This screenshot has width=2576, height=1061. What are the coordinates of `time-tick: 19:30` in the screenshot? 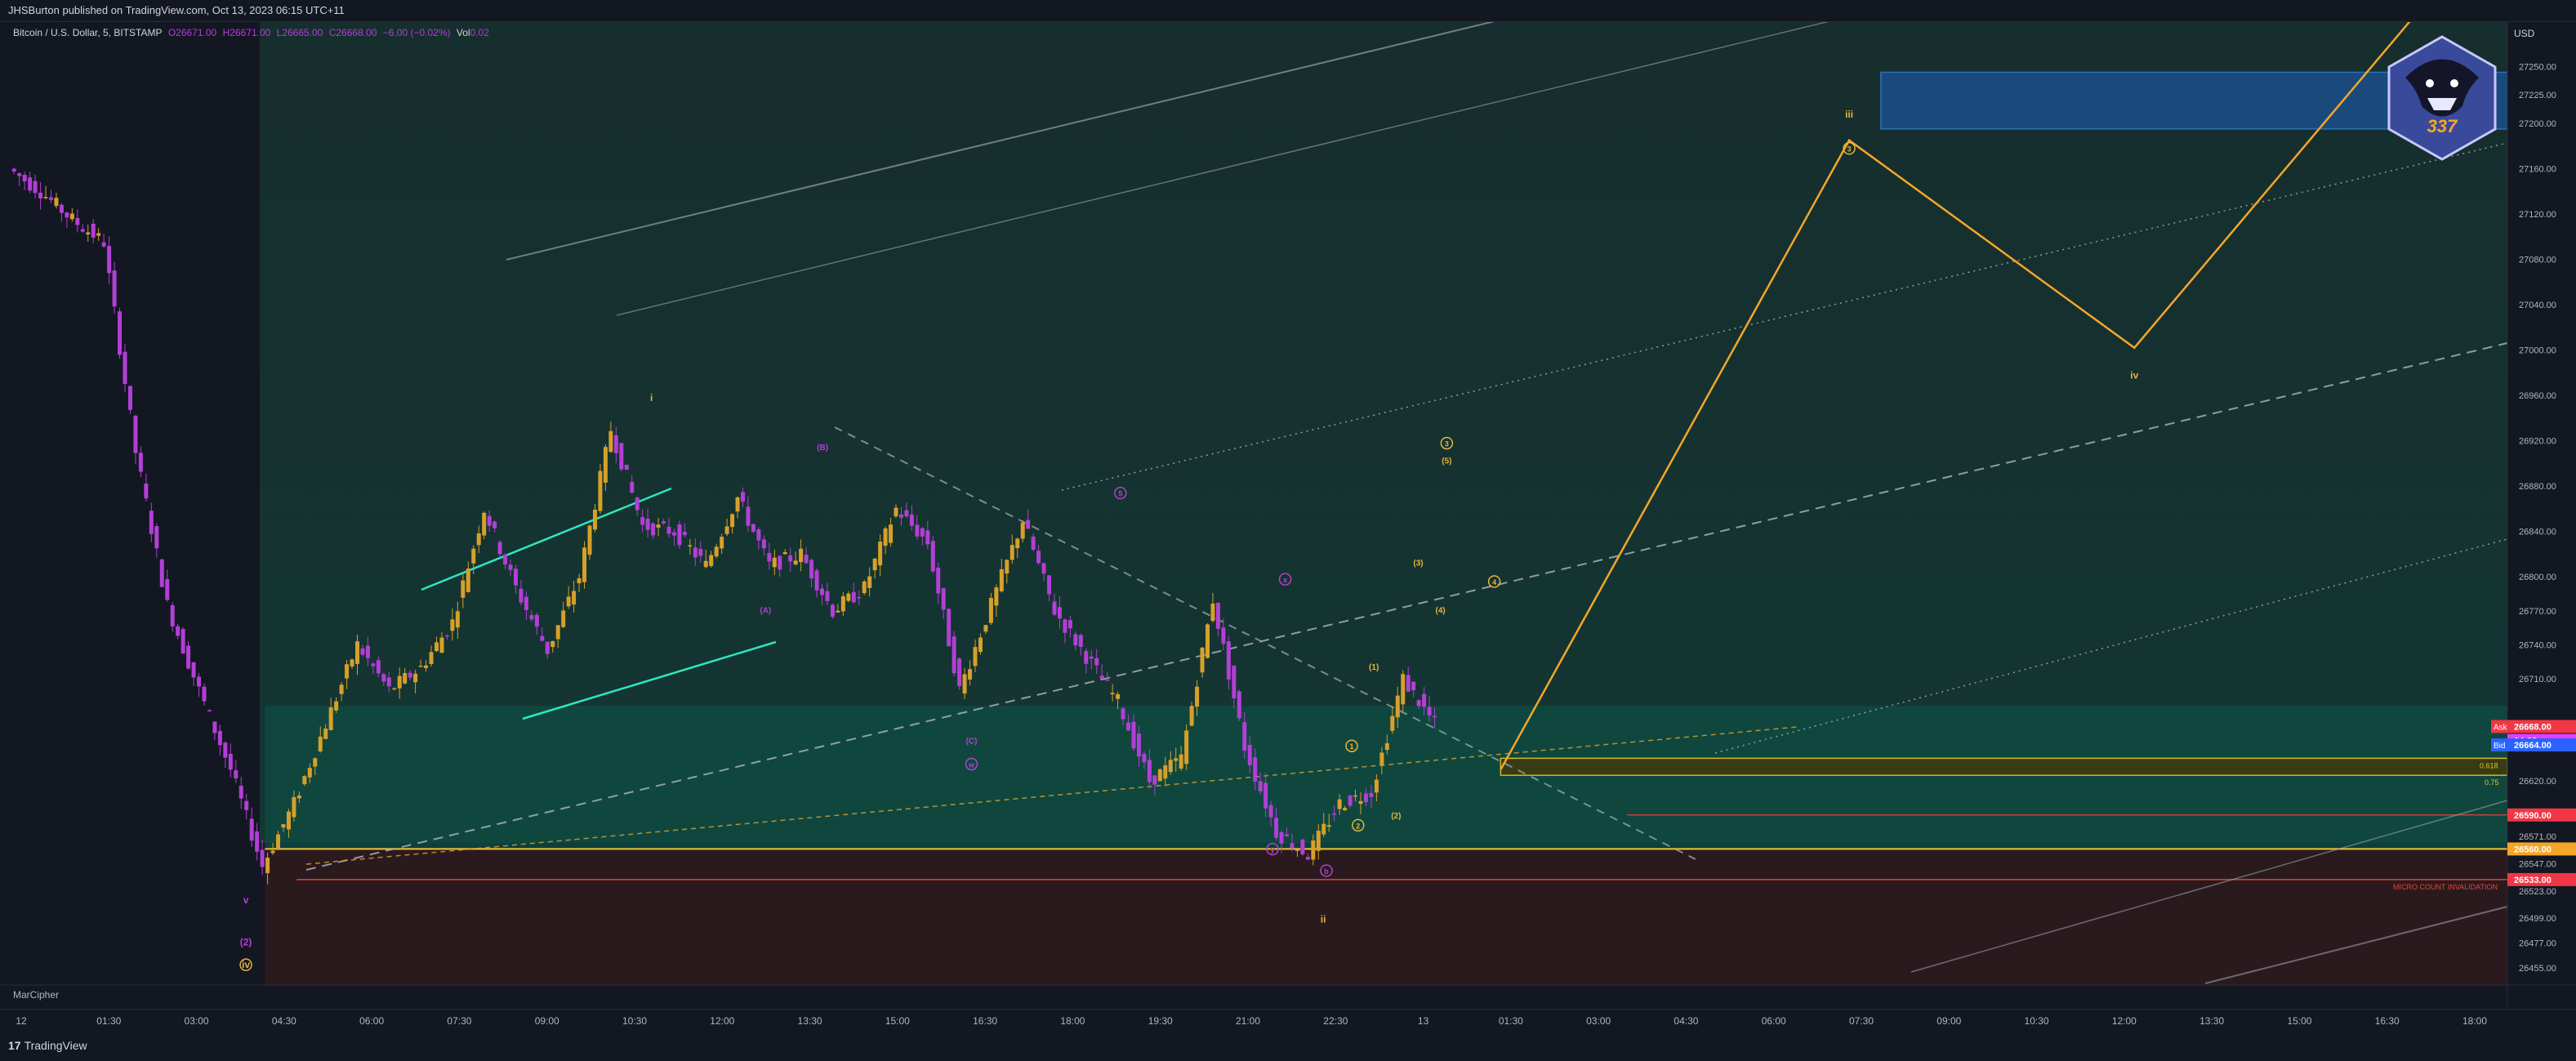 It's located at (1160, 1021).